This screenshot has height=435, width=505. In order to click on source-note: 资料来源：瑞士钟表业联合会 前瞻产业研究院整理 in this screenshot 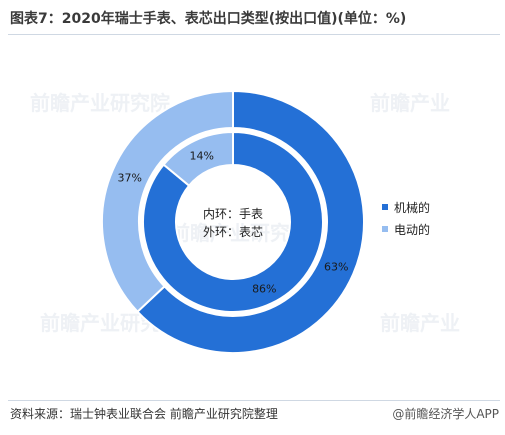, I will do `click(144, 414)`.